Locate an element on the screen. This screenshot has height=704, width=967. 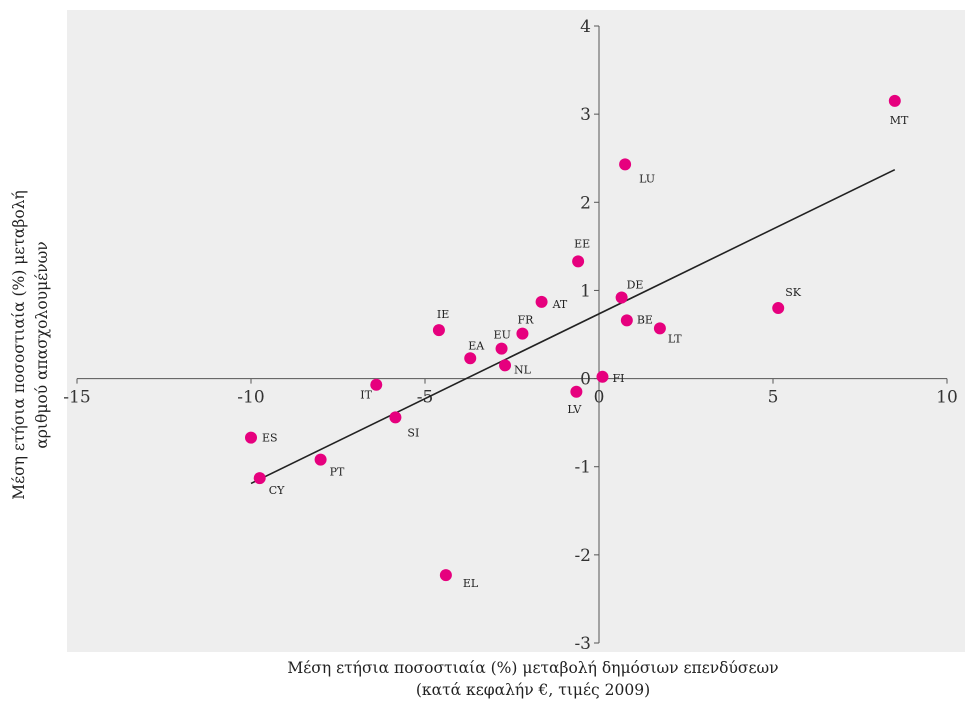
y-tick-label: 4 is located at coordinates (585, 27).